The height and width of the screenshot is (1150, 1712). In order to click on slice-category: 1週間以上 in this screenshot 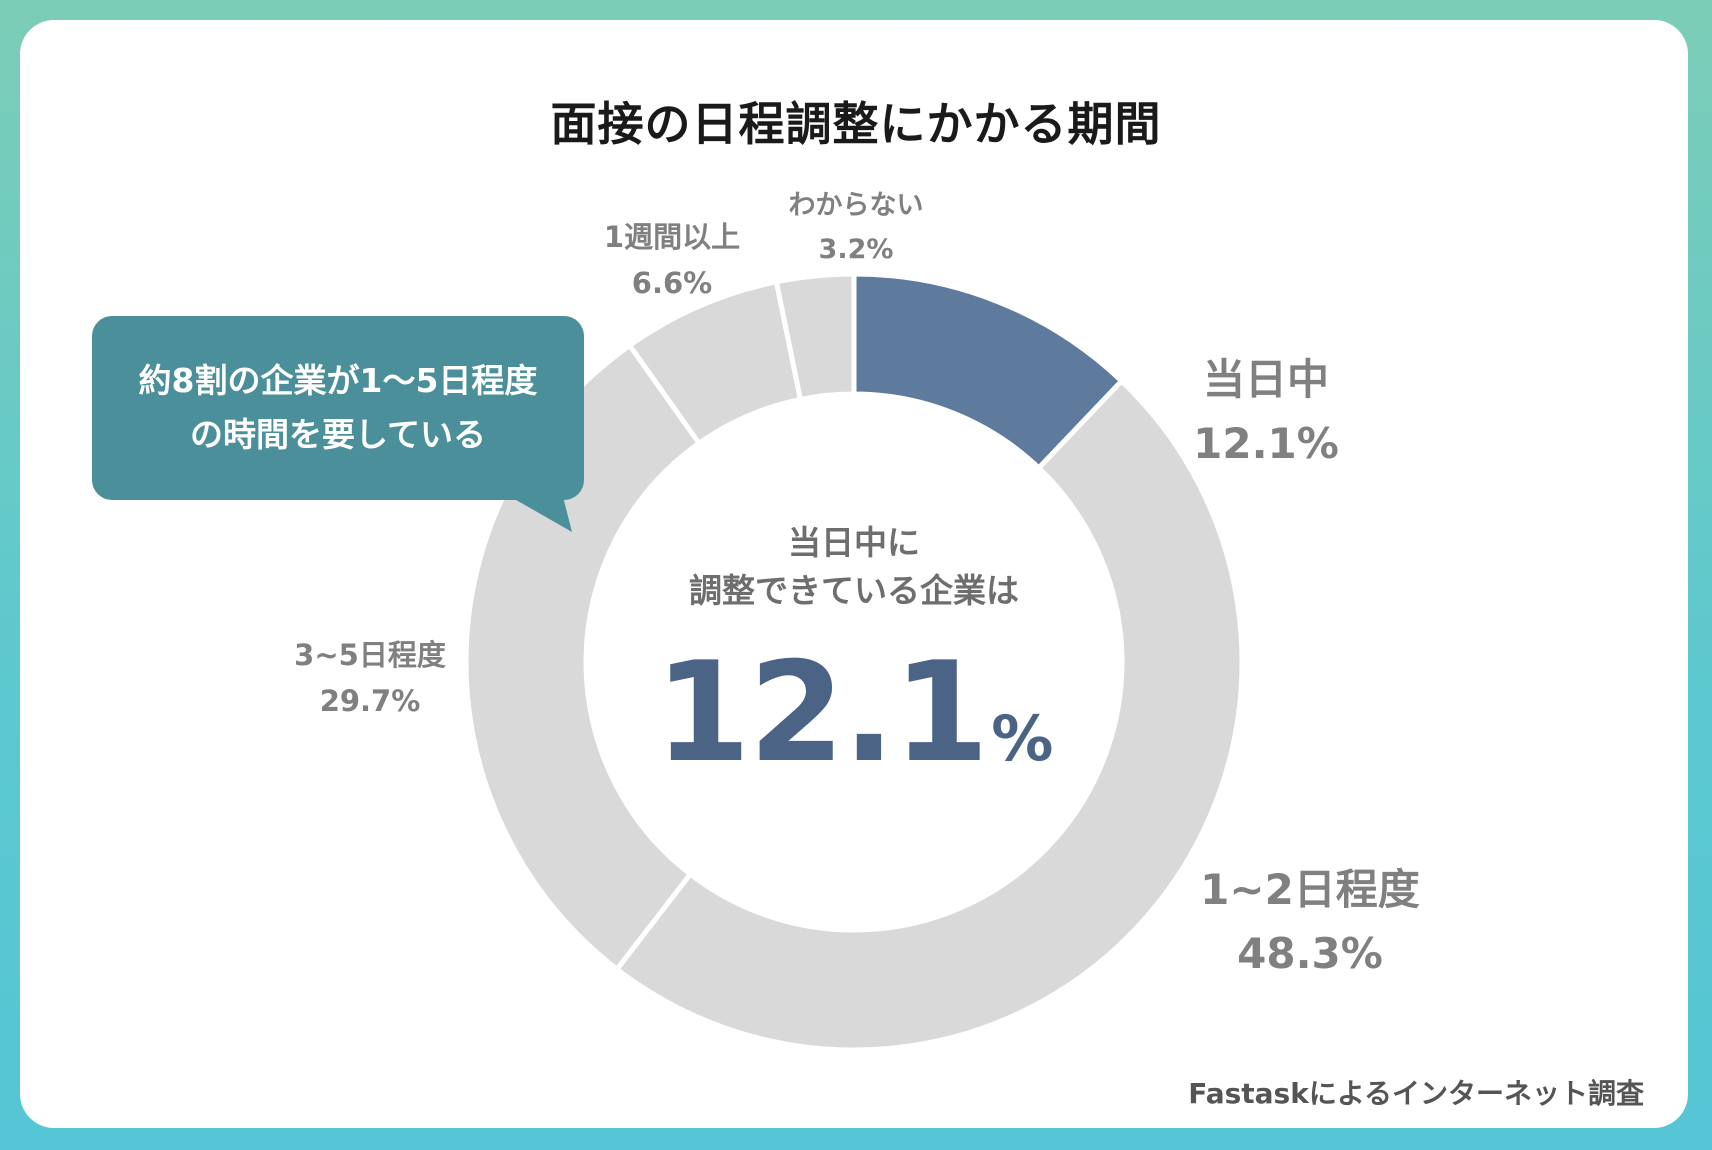, I will do `click(672, 237)`.